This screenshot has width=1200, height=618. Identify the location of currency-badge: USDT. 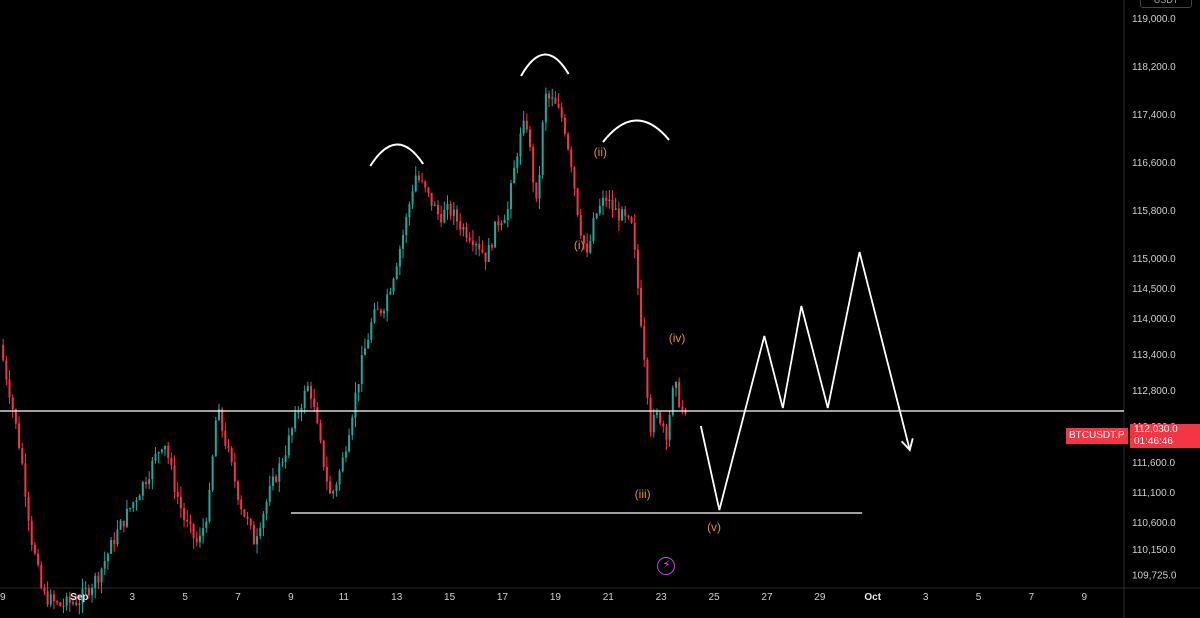
(1166, 4).